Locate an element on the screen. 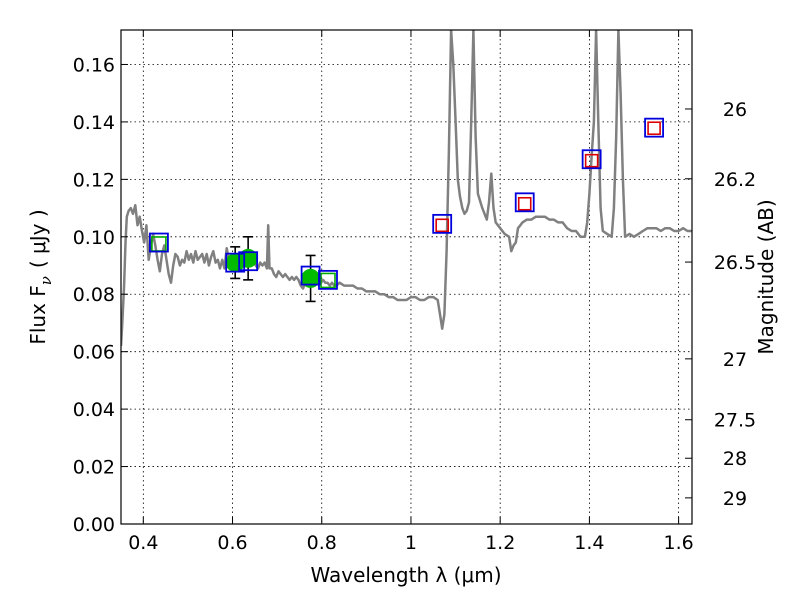 This screenshot has height=600, width=800. y-tick-label: 0.16 is located at coordinates (94, 65).